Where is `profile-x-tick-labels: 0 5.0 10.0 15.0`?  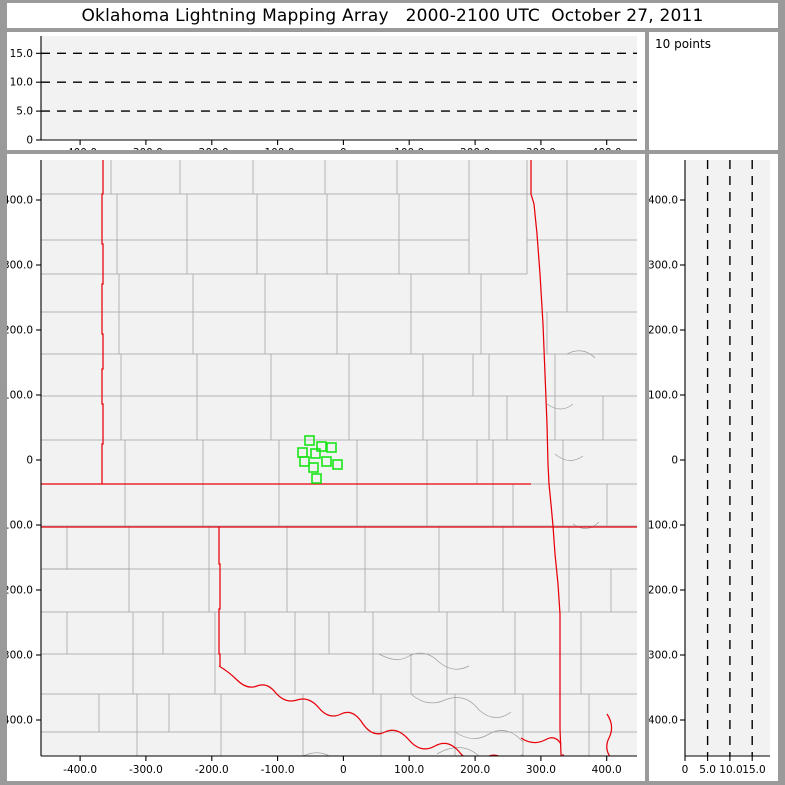
profile-x-tick-labels: 0 5.0 10.0 15.0 is located at coordinates (724, 770).